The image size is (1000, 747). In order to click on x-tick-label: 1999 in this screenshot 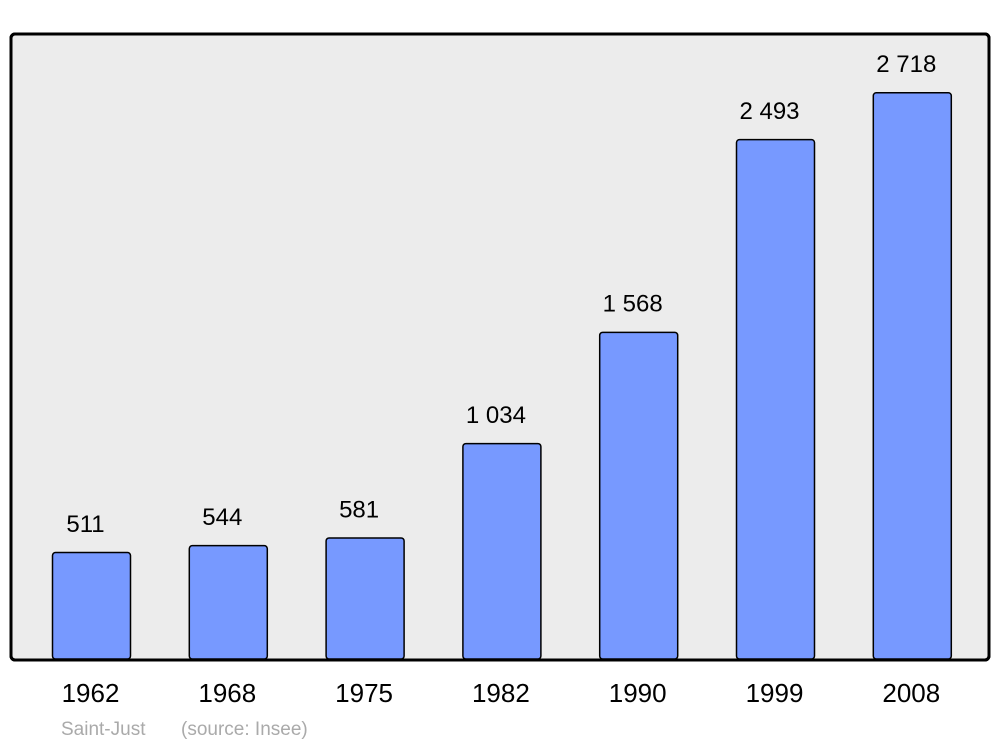, I will do `click(775, 693)`.